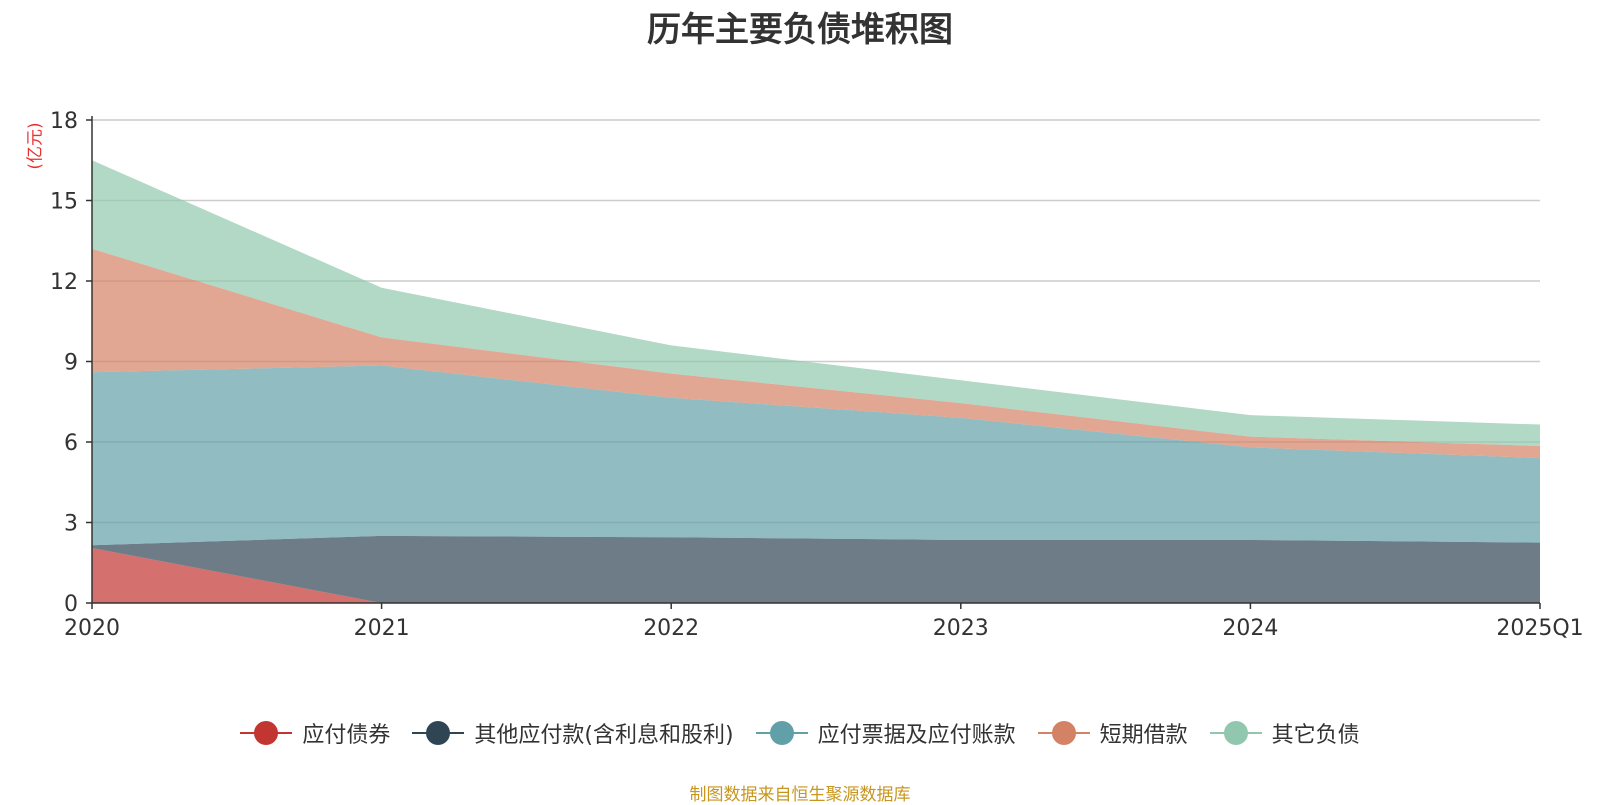 The image size is (1600, 805). What do you see at coordinates (71, 443) in the screenshot?
I see `y-tick-label: 6` at bounding box center [71, 443].